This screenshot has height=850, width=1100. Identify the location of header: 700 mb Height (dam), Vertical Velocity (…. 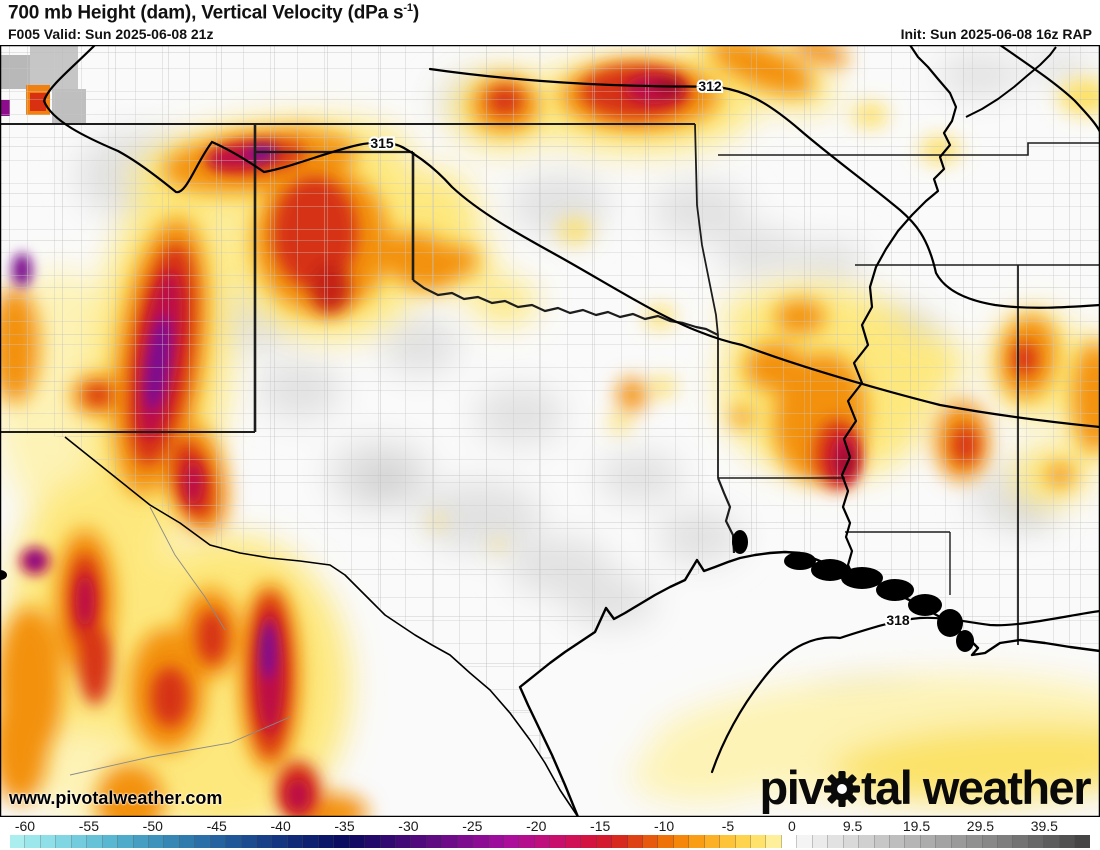
(550, 22).